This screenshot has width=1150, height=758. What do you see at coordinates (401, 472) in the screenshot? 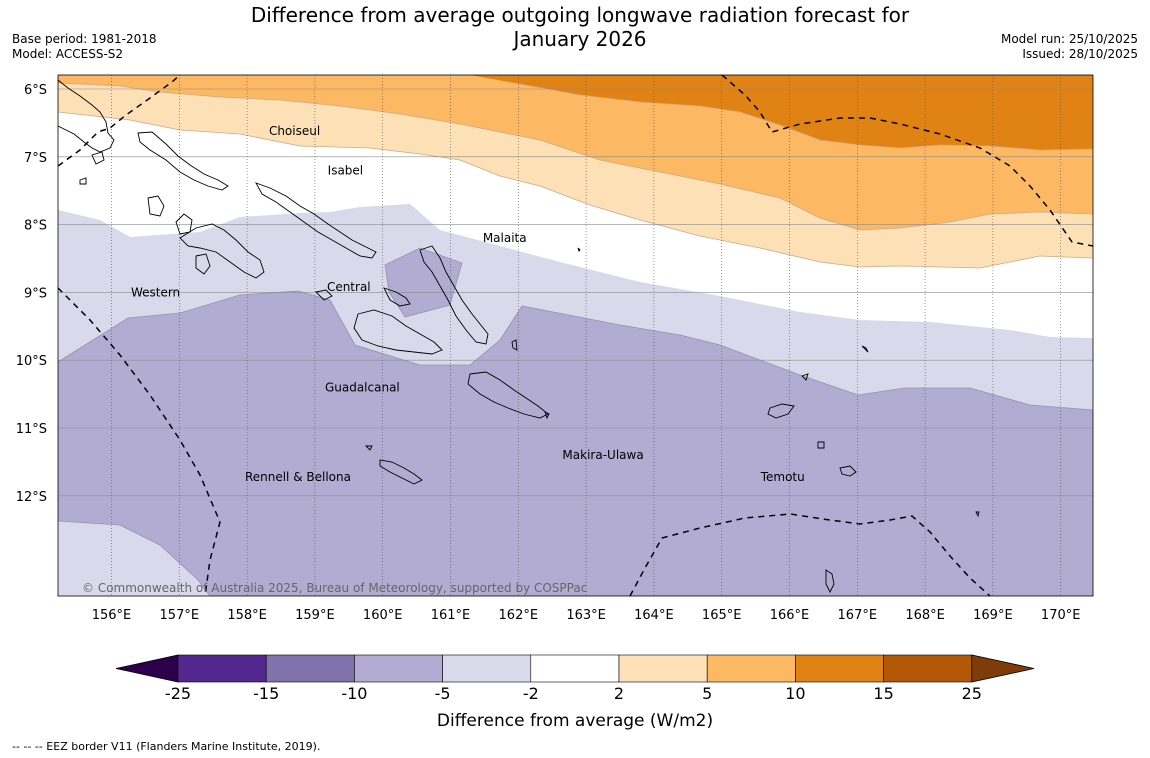
I see `rennell-island` at bounding box center [401, 472].